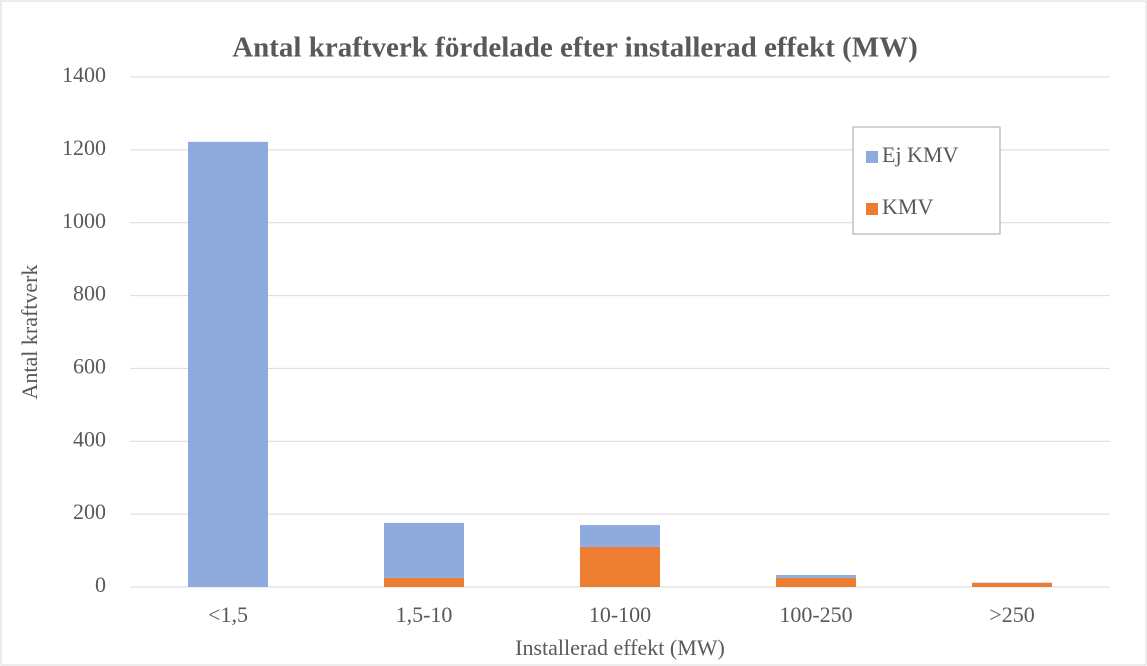 Image resolution: width=1147 pixels, height=666 pixels. I want to click on x-tick-label: <1,5, so click(228, 614).